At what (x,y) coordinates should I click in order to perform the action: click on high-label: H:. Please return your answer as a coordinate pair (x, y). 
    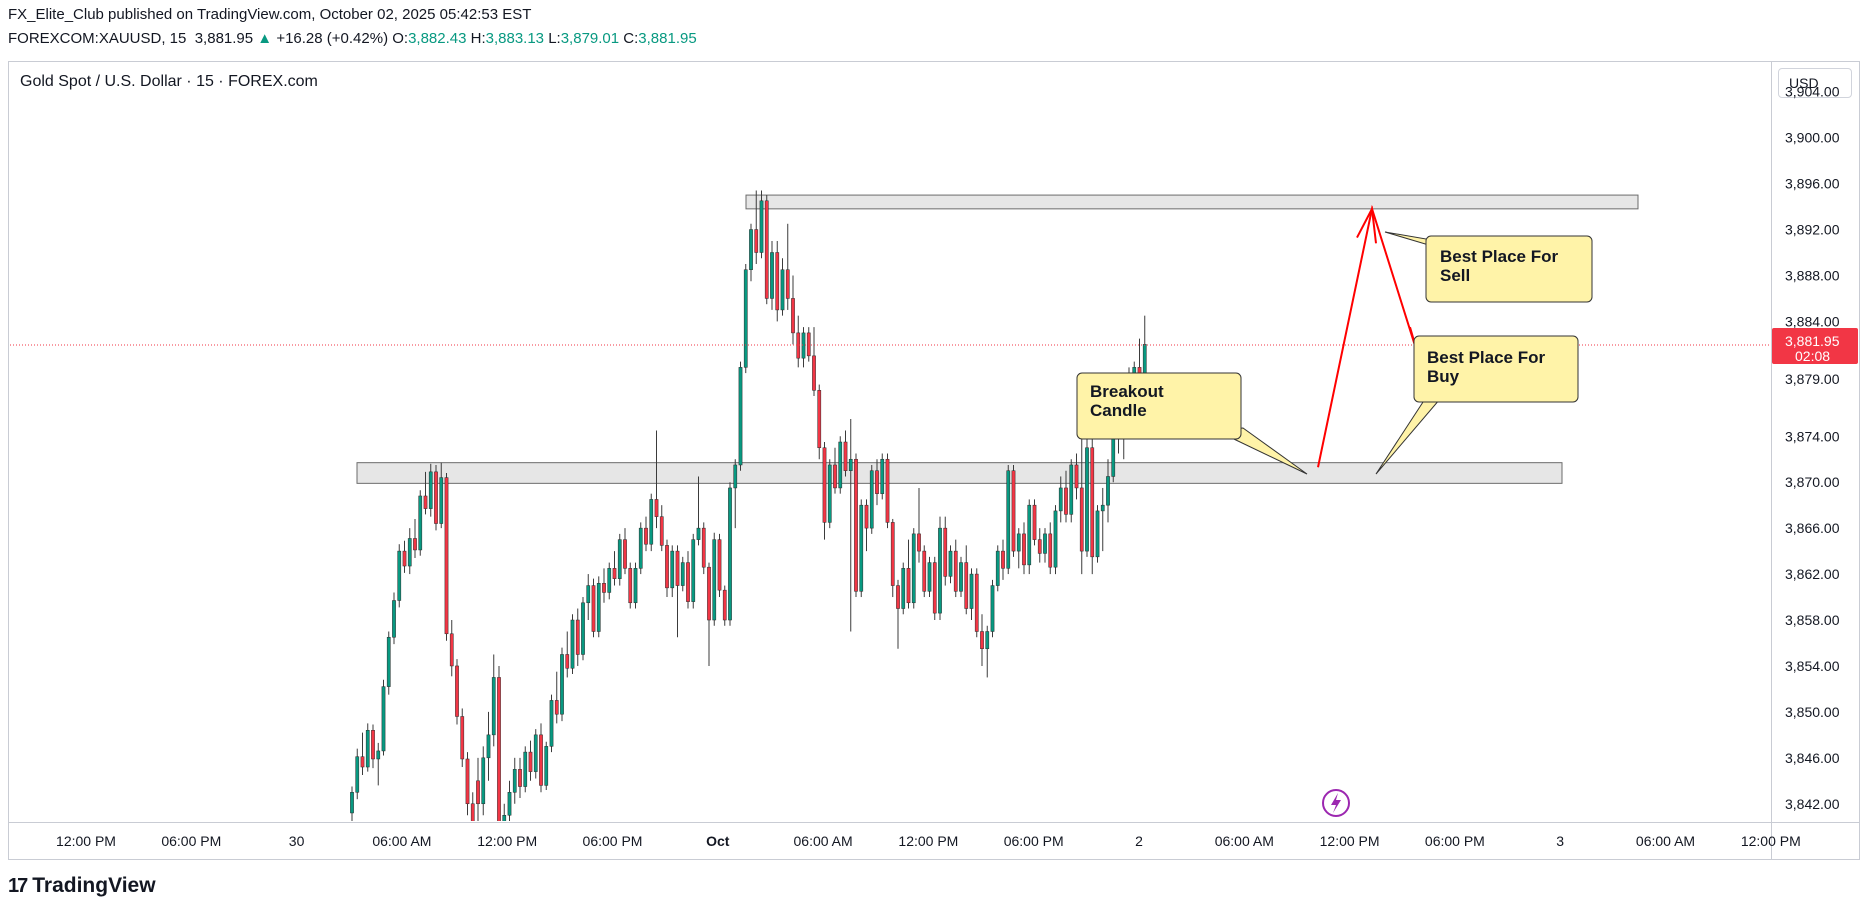
    Looking at the image, I should click on (478, 38).